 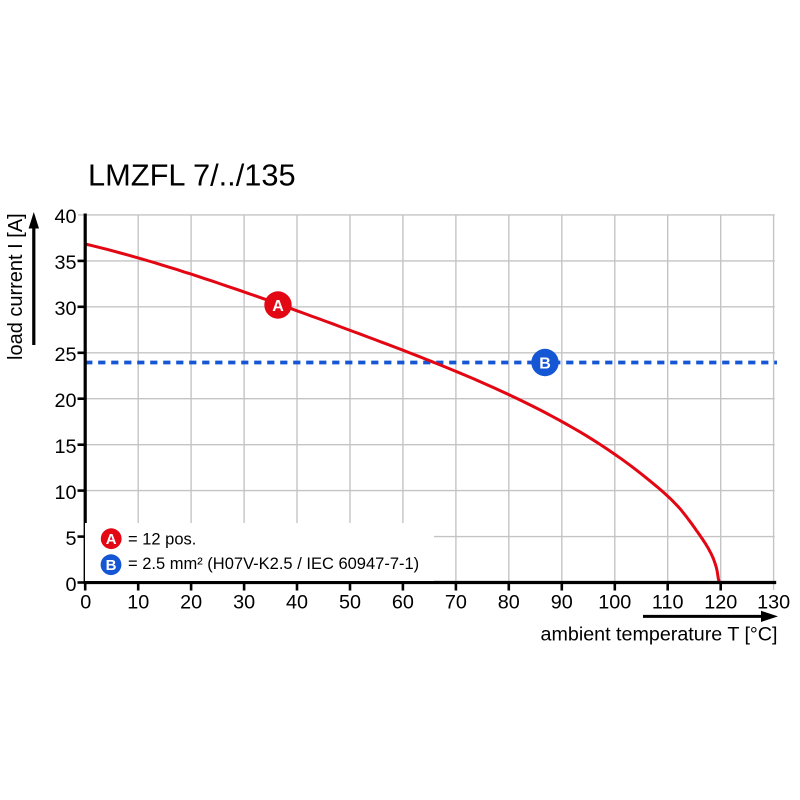 I want to click on svg-text: 50, so click(x=350, y=603).